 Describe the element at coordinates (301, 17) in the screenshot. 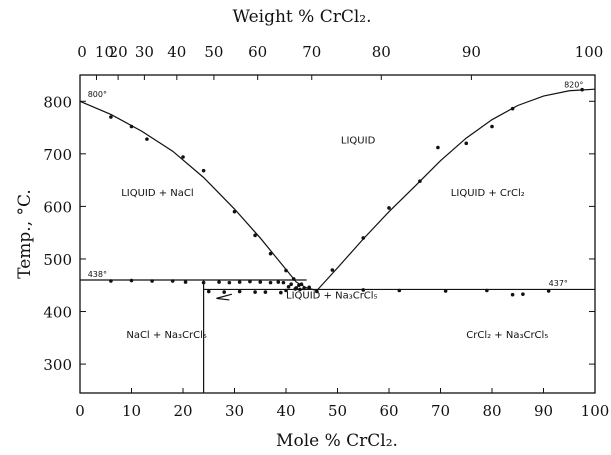

I see `top-axis-title: Weight % CrCl₂.` at that location.